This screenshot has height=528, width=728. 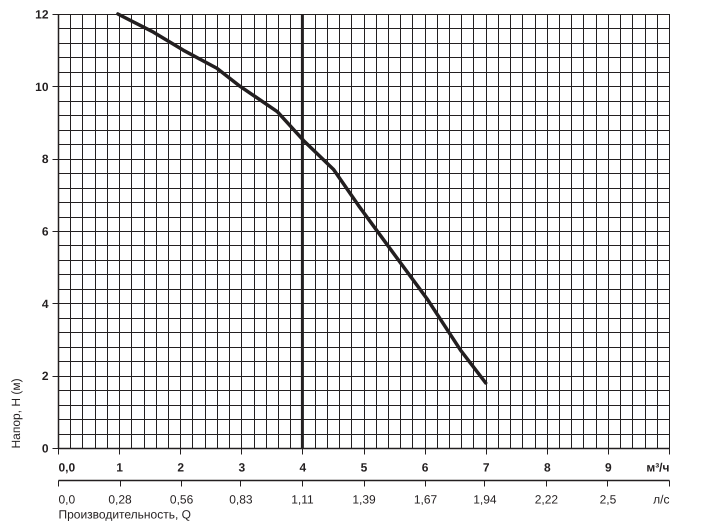 I want to click on x2-tick-label: 1,94, so click(x=485, y=499).